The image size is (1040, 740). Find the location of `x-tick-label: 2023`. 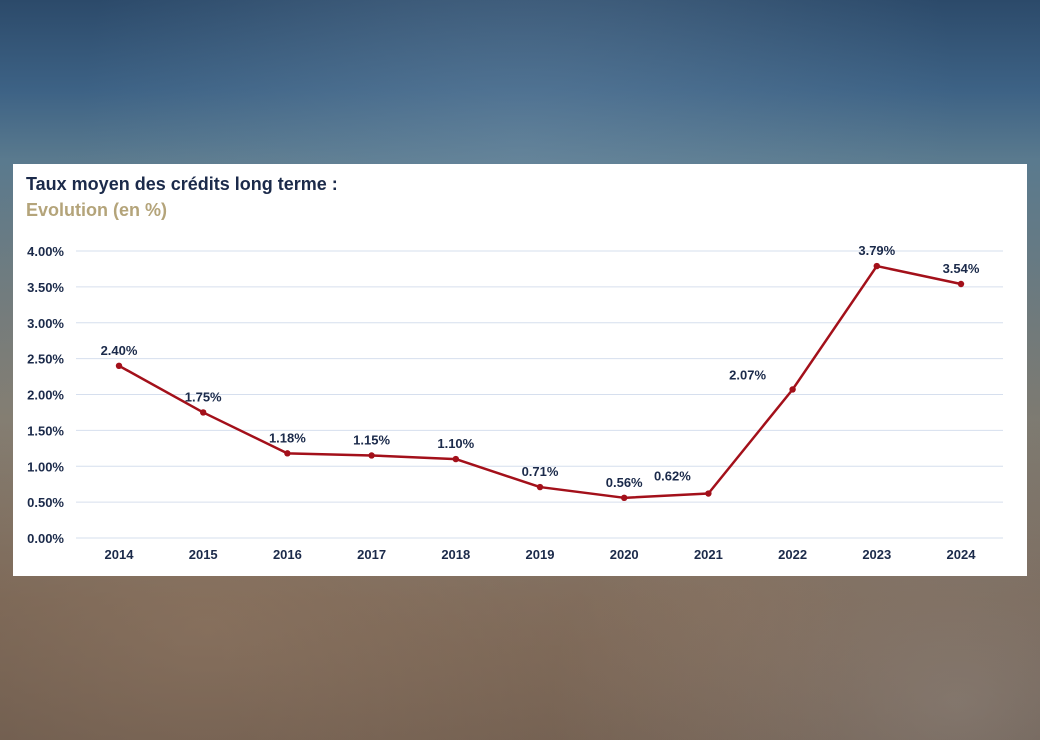

x-tick-label: 2023 is located at coordinates (876, 554).